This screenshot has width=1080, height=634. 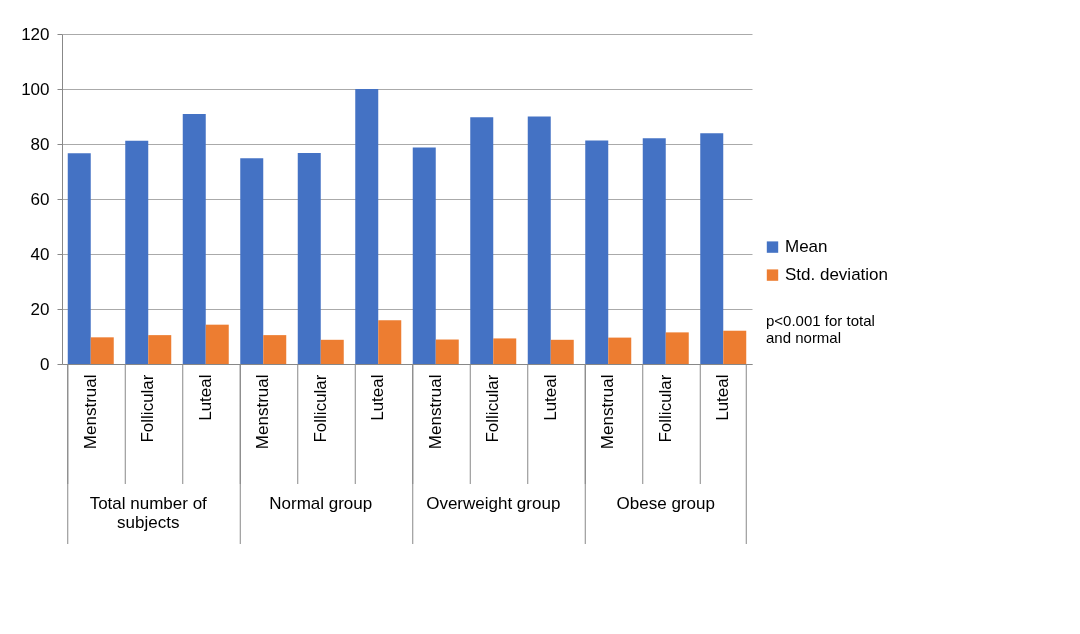 What do you see at coordinates (40, 199) in the screenshot?
I see `y-tick-label: 60` at bounding box center [40, 199].